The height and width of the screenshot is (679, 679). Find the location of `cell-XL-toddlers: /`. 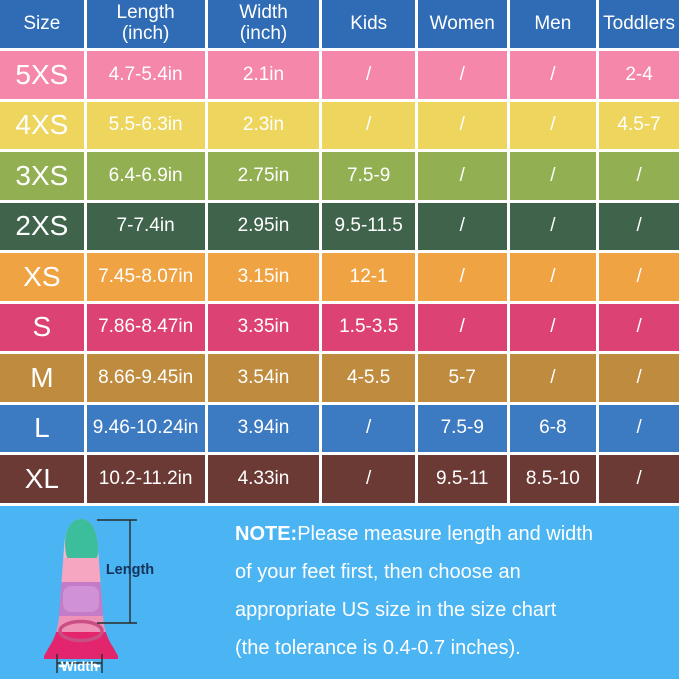

cell-XL-toddlers: / is located at coordinates (639, 479).